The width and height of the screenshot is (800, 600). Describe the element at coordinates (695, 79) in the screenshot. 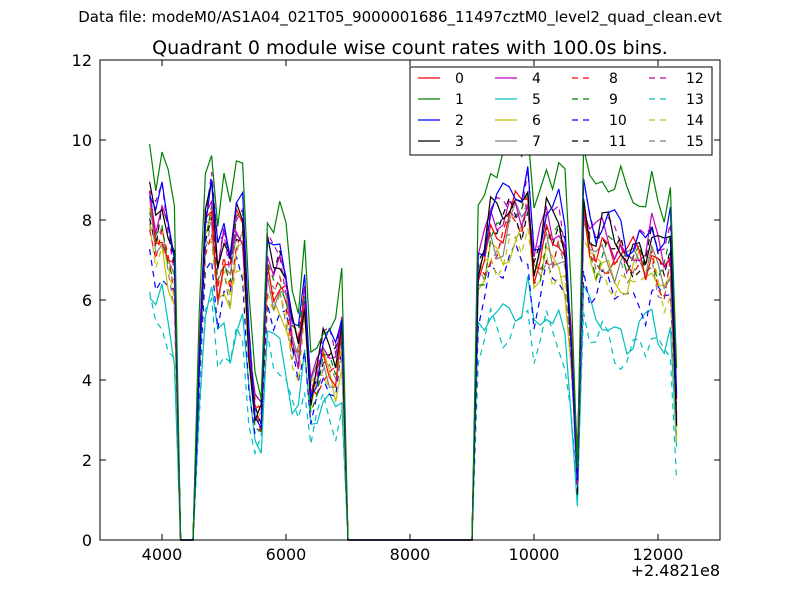

I see `legend-label-12: 12` at that location.